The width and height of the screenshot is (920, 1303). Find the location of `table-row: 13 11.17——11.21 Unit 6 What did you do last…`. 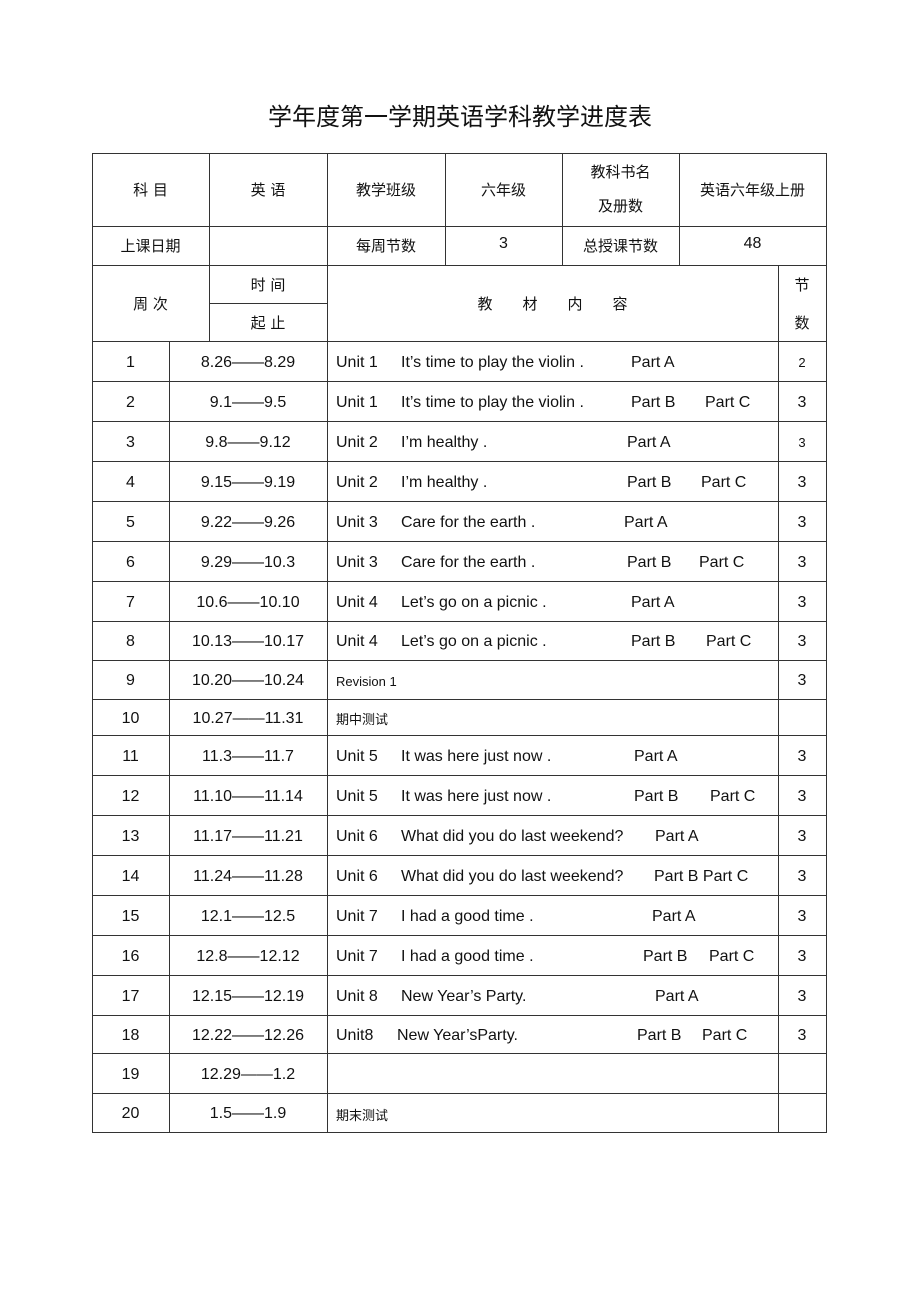

table-row: 13 11.17——11.21 Unit 6 What did you do last… is located at coordinates (459, 835).